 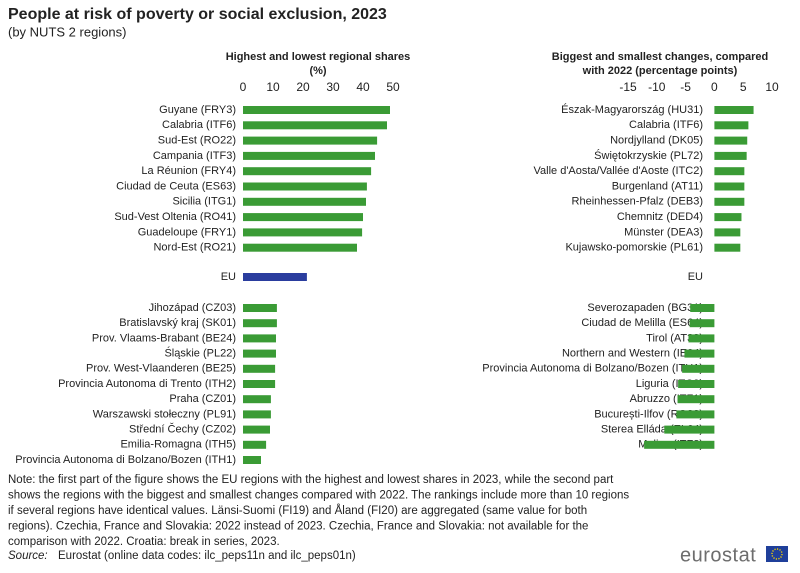 I want to click on category-label: Sud-Est (RO22), so click(x=197, y=141).